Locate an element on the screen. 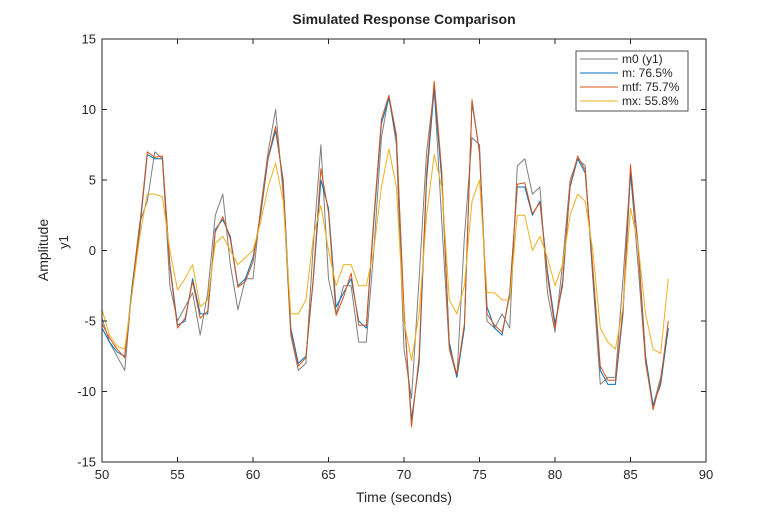  x-tick-label: 65 is located at coordinates (328, 474).